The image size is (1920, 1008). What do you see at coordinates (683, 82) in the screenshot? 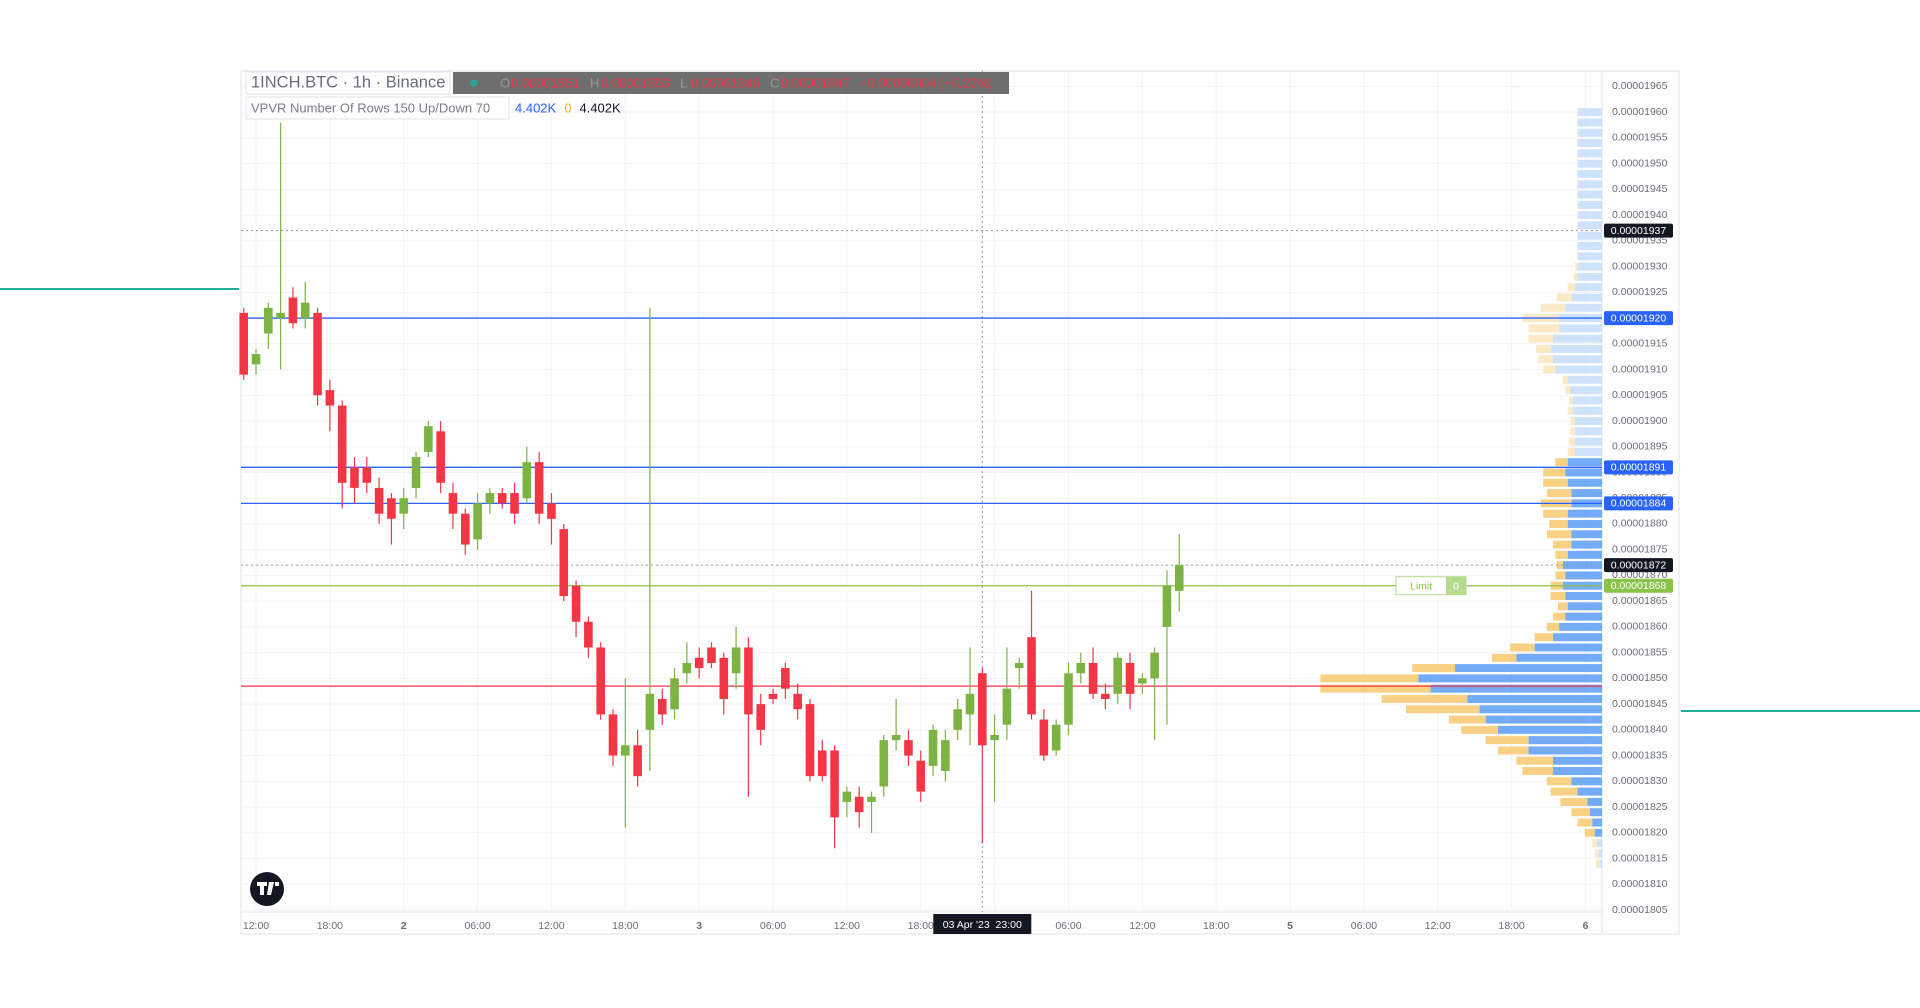
I see `ohlc-key: L` at bounding box center [683, 82].